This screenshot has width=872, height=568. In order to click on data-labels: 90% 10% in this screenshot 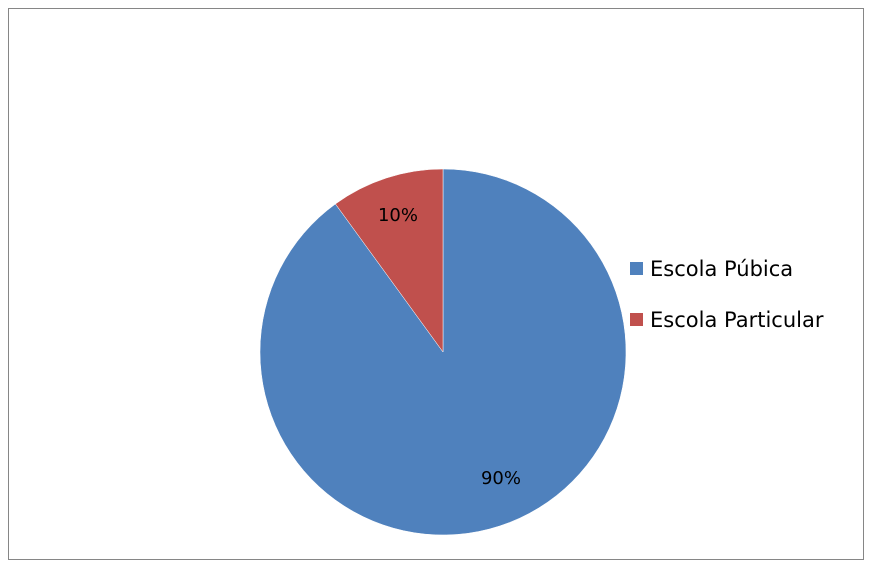, I will do `click(449, 347)`.